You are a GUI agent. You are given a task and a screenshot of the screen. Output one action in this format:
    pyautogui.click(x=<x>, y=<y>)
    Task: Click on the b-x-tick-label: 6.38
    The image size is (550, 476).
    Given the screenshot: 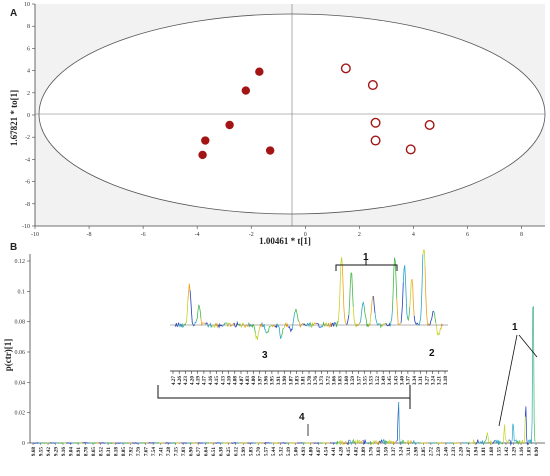 What is the action you would take?
    pyautogui.click(x=221, y=451)
    